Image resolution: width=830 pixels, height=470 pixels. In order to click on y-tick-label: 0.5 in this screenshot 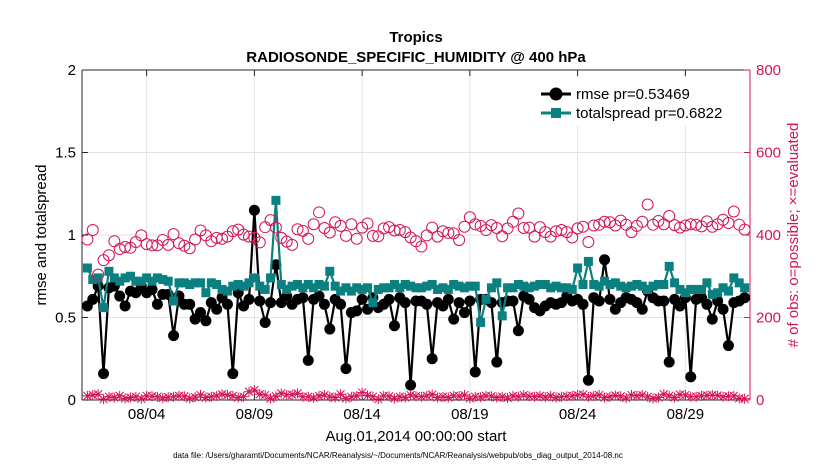, I will do `click(65, 318)`.